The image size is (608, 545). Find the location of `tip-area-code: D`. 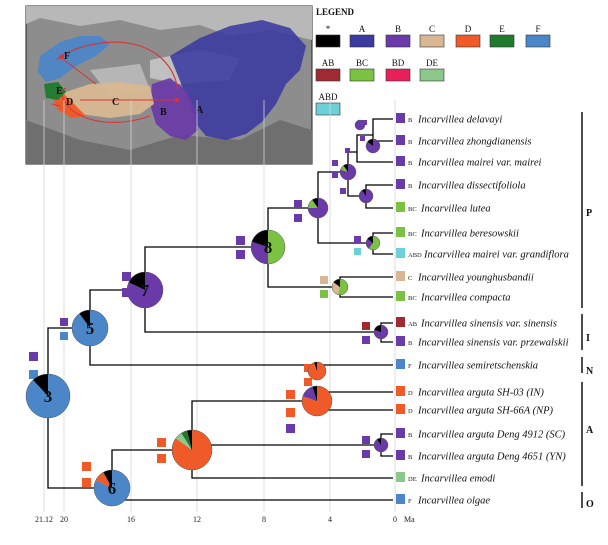

tip-area-code: D is located at coordinates (410, 411).